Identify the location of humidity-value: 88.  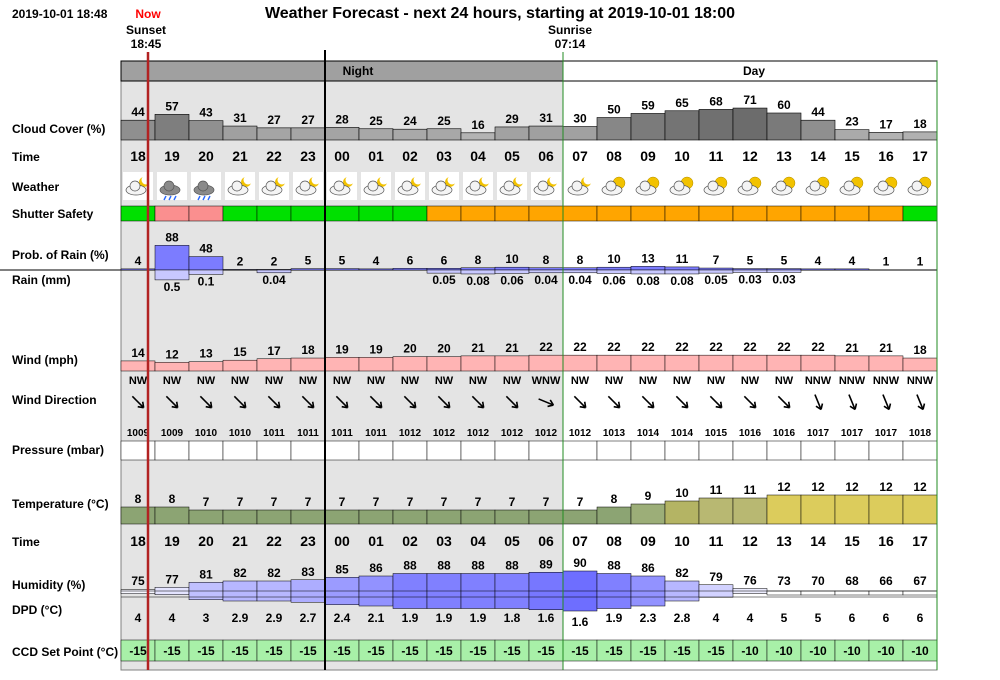
(478, 566).